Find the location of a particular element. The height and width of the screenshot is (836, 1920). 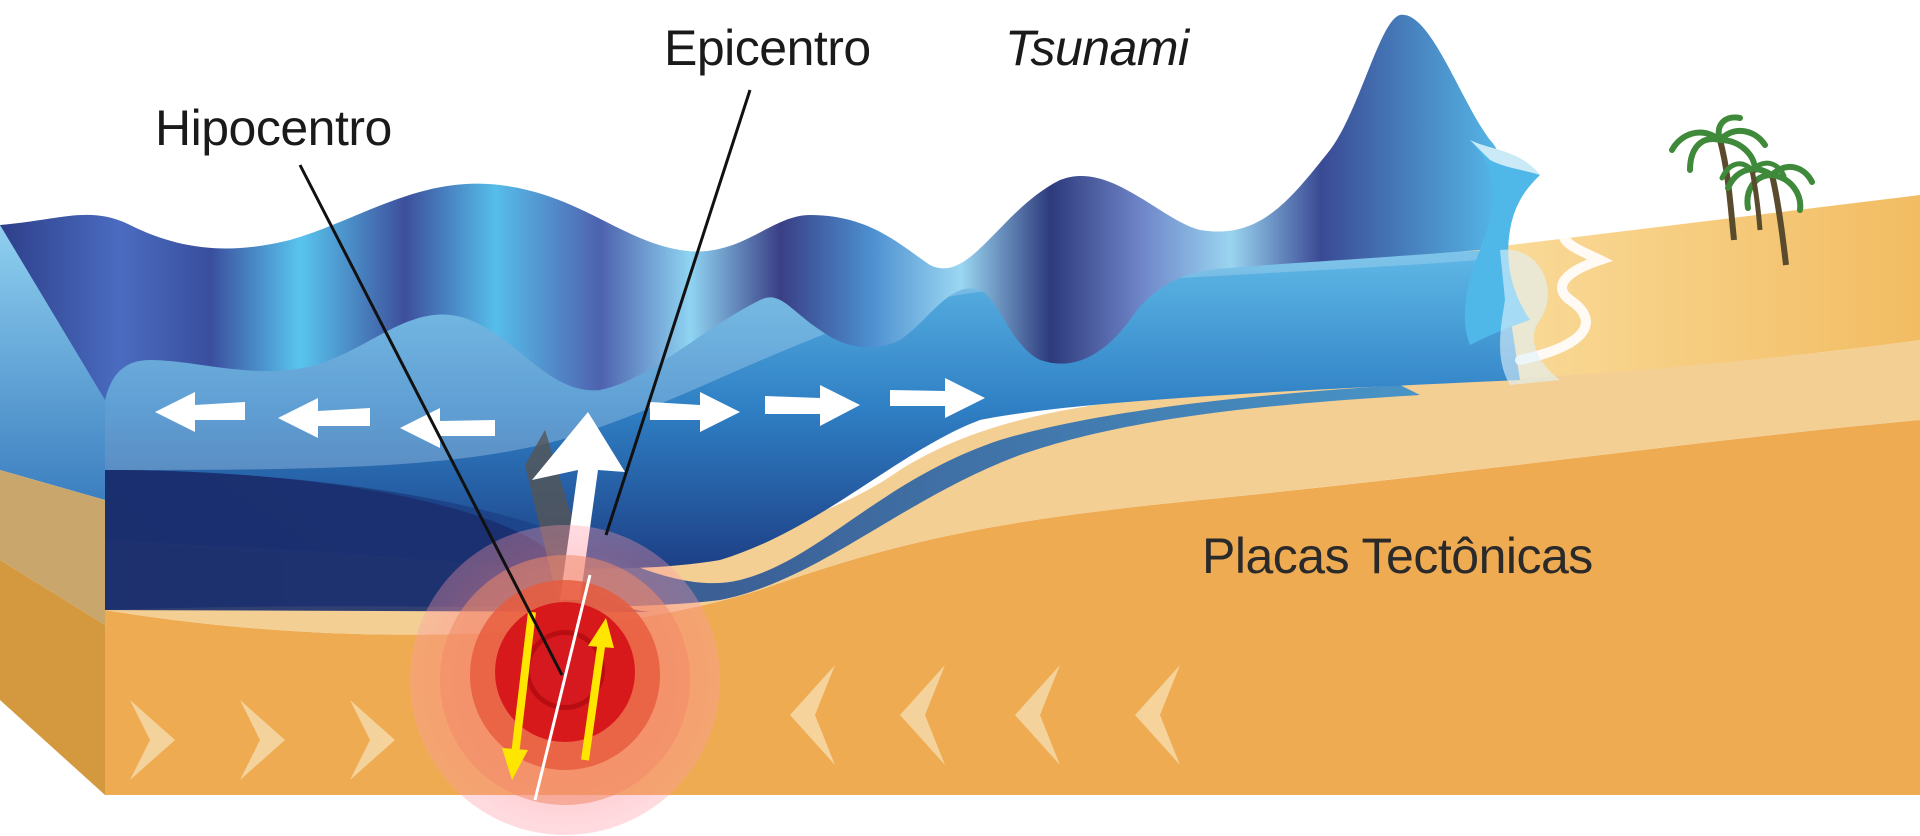

wave-foam is located at coordinates (1505, 157).